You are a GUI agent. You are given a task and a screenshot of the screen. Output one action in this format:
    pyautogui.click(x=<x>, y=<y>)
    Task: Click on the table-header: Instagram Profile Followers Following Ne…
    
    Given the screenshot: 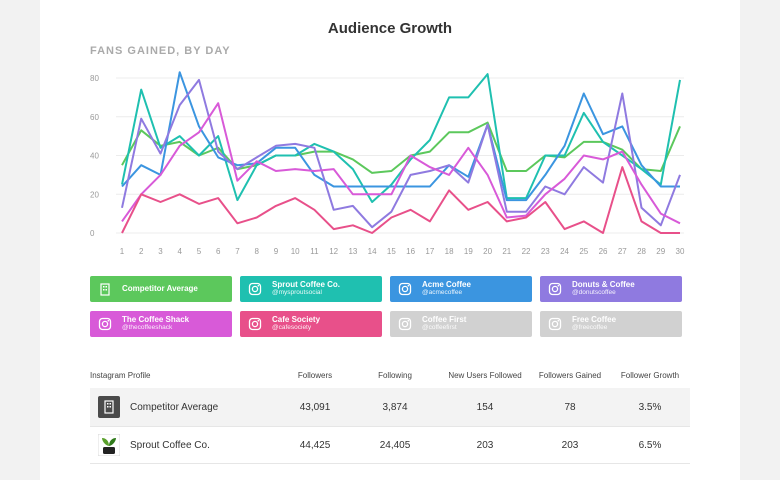 What is the action you would take?
    pyautogui.click(x=390, y=375)
    